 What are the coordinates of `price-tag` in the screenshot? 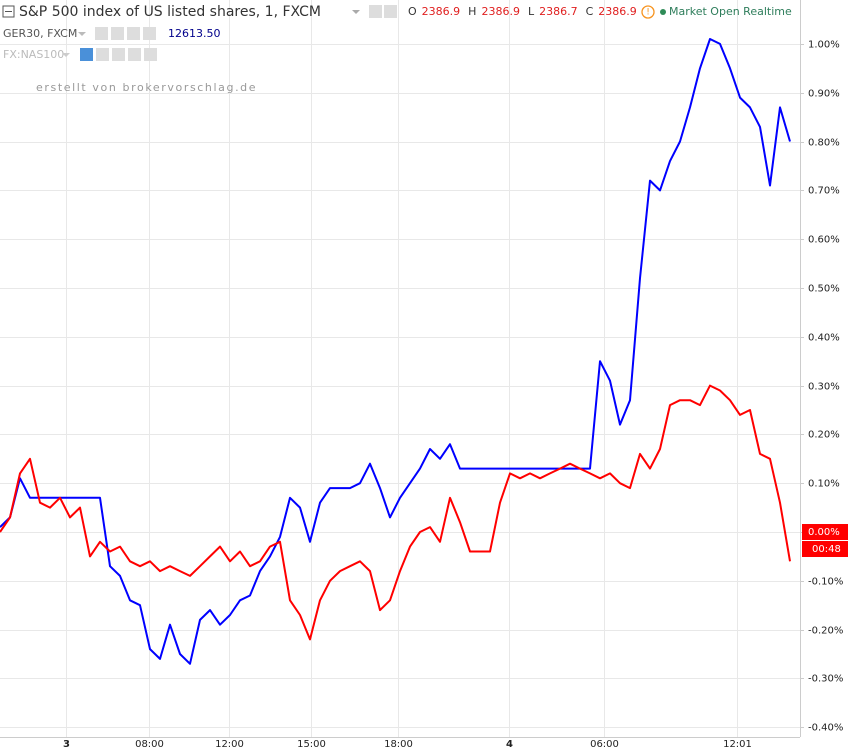 It's located at (825, 532).